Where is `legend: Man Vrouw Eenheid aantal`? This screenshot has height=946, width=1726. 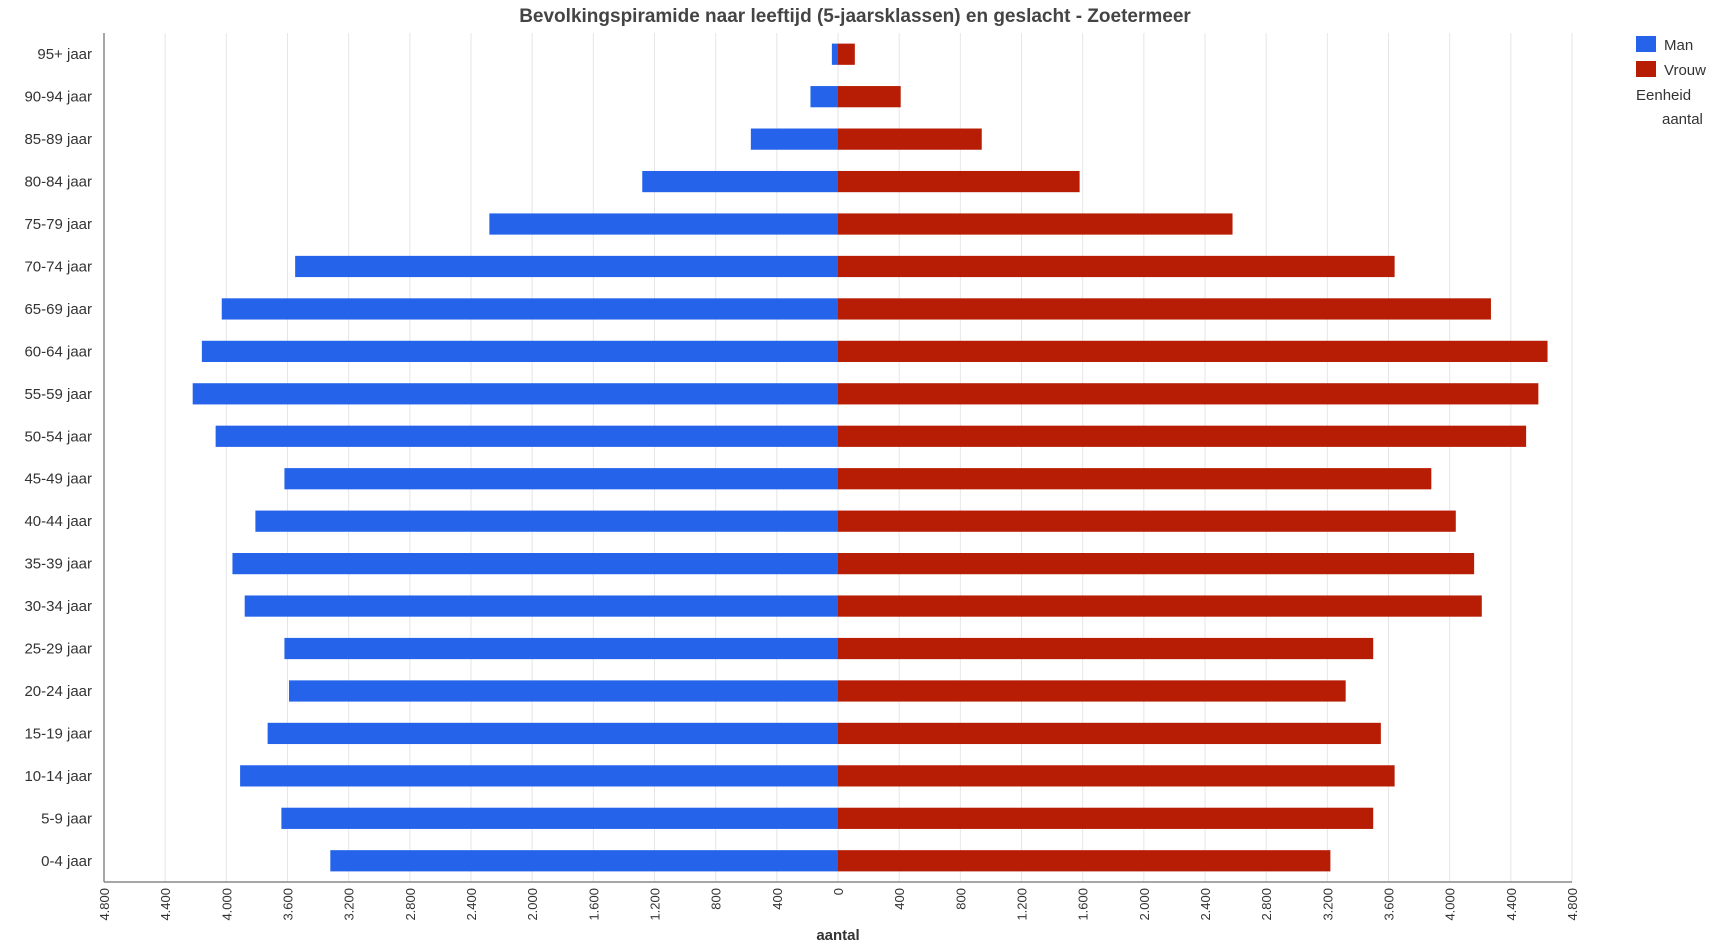
legend: Man Vrouw Eenheid aantal is located at coordinates (1671, 82).